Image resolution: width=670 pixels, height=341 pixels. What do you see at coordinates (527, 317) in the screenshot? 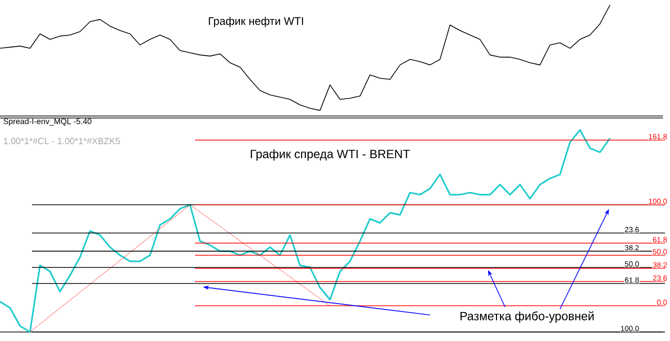
I see `annotation: Разметка фибо-уровней` at bounding box center [527, 317].